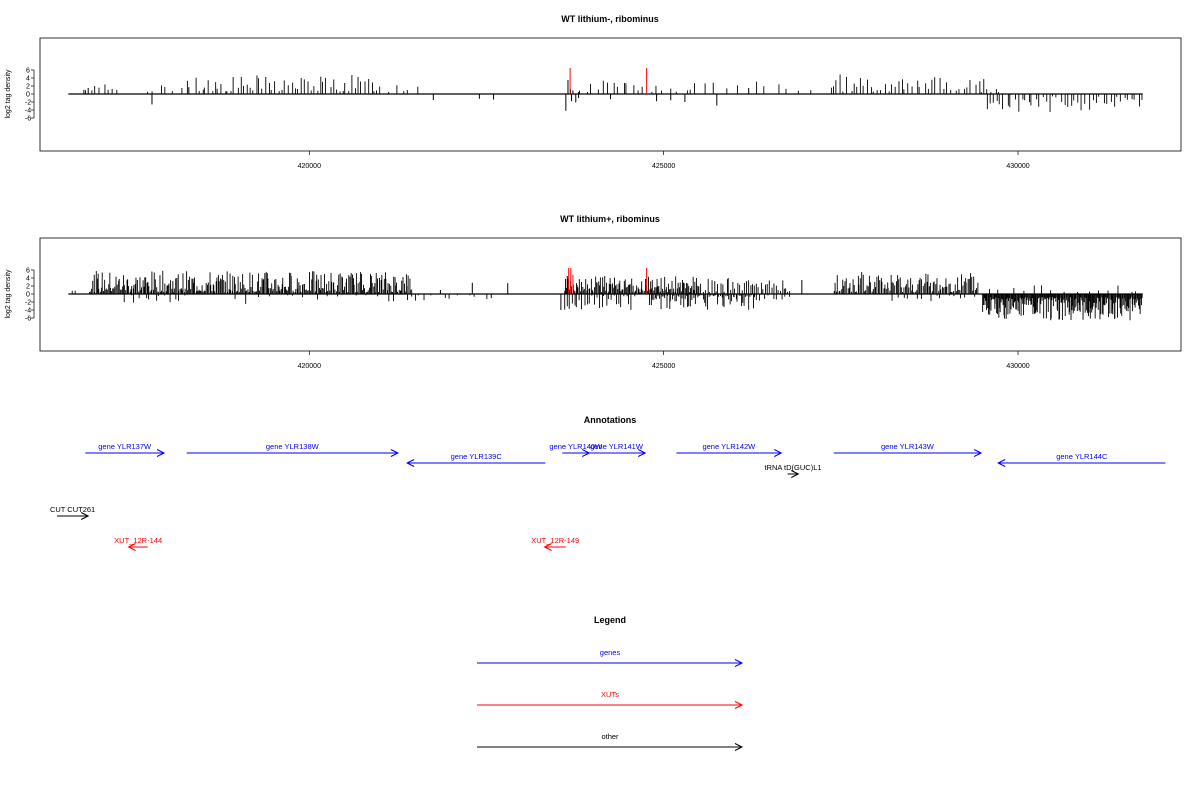 Image resolution: width=1200 pixels, height=805 pixels. I want to click on annotations-title: Annotations, so click(610, 420).